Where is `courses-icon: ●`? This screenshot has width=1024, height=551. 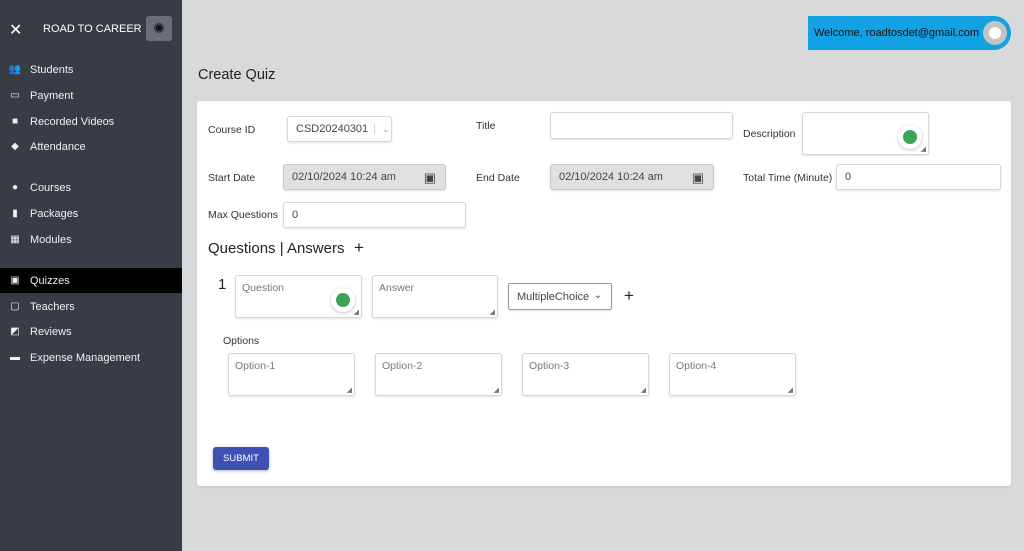
courses-icon: ● is located at coordinates (15, 187).